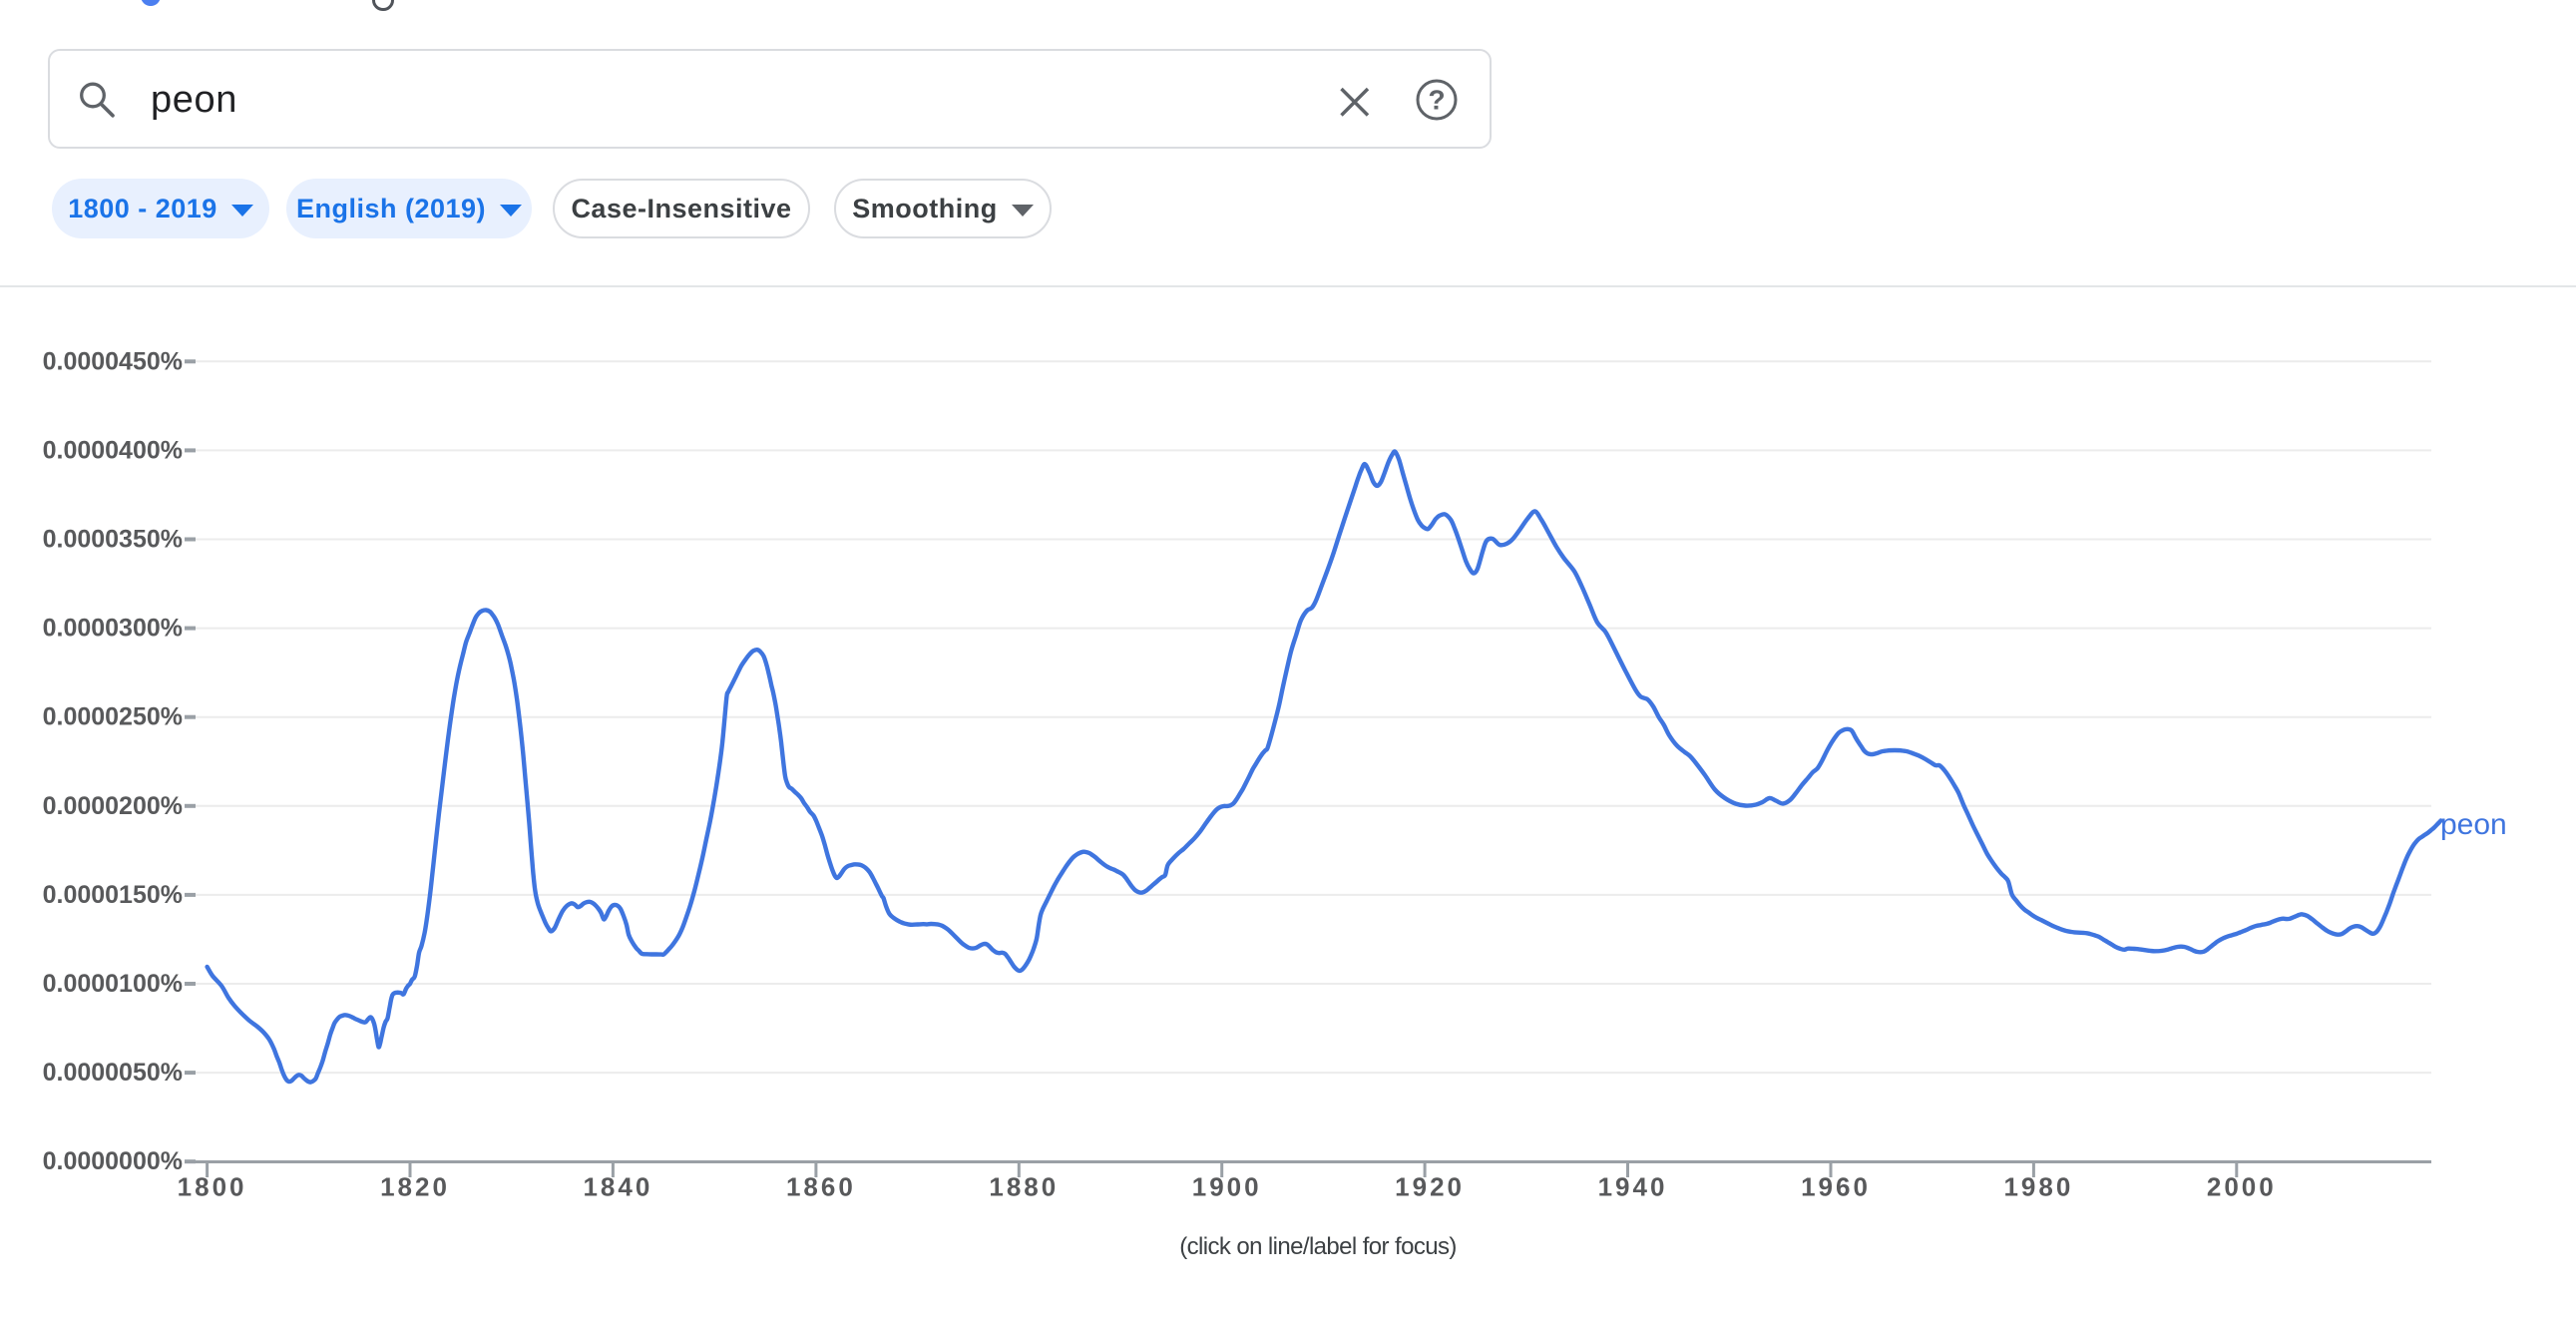 The width and height of the screenshot is (2576, 1319). What do you see at coordinates (1318, 1246) in the screenshot?
I see `svg-text:(click on line/label for focus: (click on line/label for focus)` at bounding box center [1318, 1246].